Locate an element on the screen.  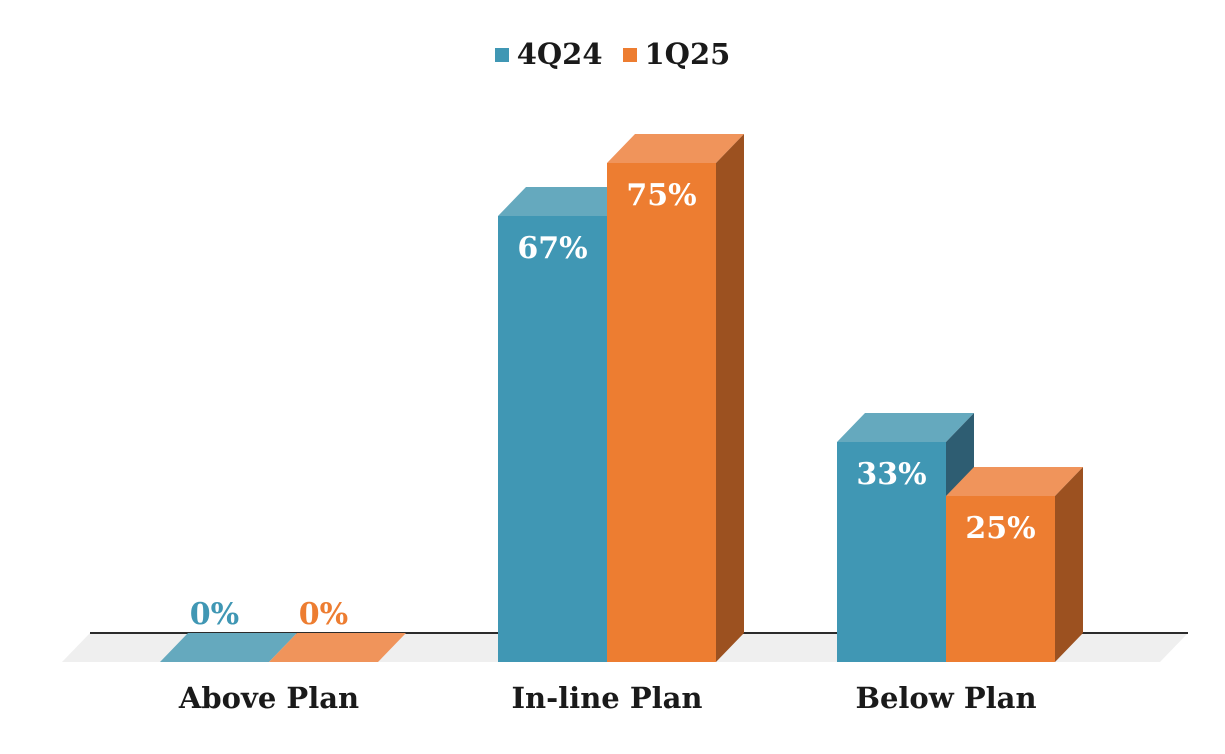
bar-1q25-in-line-plan-side-face is located at coordinates (730, 398).